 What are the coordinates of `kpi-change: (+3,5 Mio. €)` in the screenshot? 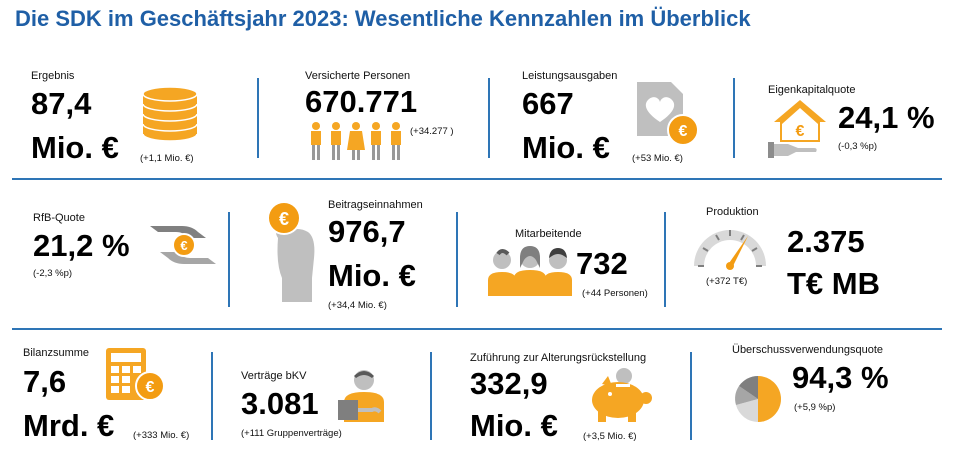 It's located at (610, 436).